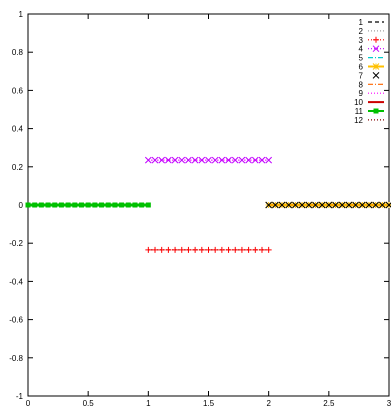 The image size is (391, 410). I want to click on legend-label-2: 2, so click(361, 31).